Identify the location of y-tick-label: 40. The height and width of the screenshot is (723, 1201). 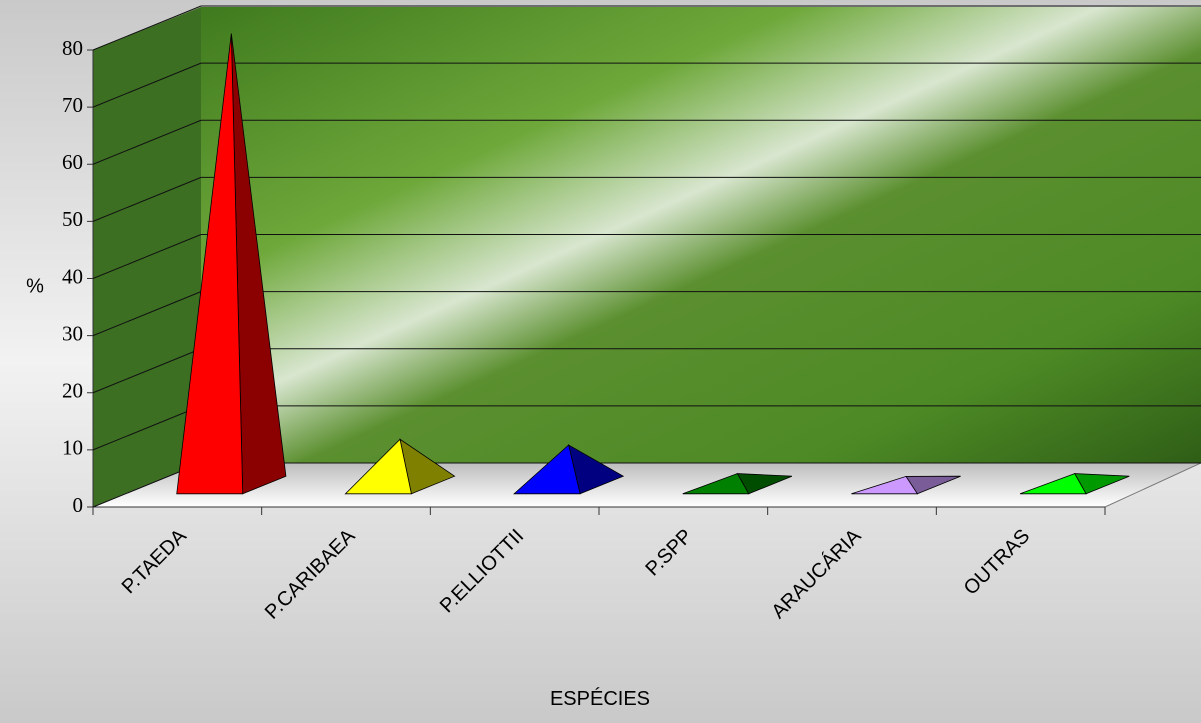
(72, 276).